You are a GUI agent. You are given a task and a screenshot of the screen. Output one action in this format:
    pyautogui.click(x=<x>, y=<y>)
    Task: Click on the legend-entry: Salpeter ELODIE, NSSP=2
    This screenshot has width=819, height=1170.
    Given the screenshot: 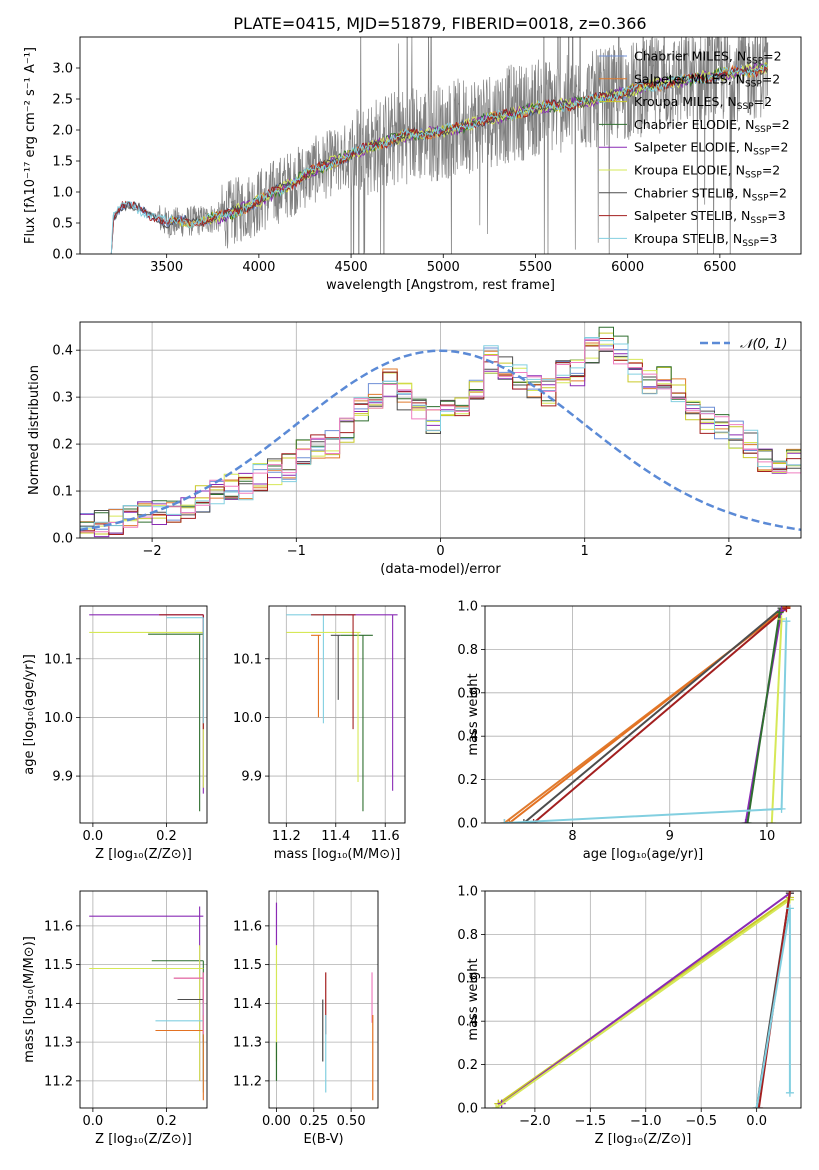 What is the action you would take?
    pyautogui.click(x=711, y=149)
    